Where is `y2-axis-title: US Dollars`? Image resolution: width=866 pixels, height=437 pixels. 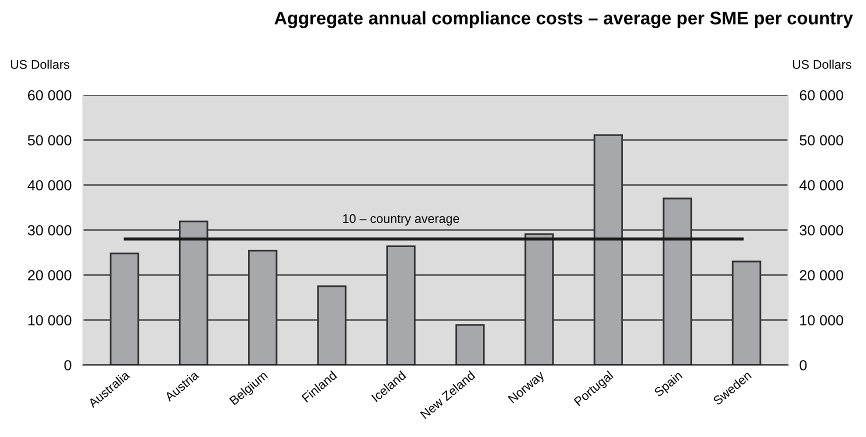
y2-axis-title: US Dollars is located at coordinates (822, 64).